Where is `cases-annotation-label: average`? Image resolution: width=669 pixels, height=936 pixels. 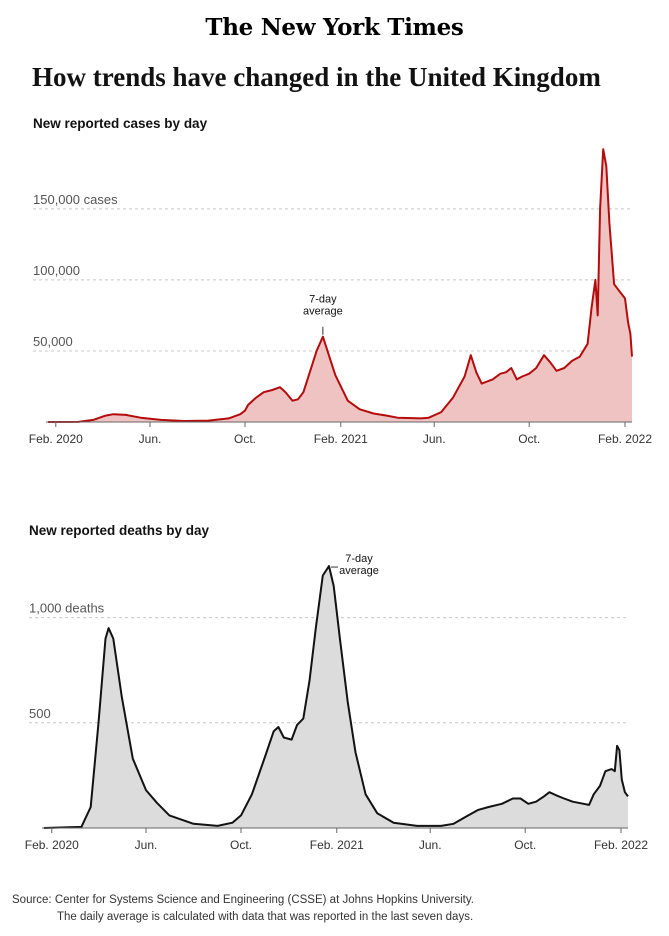
cases-annotation-label: average is located at coordinates (323, 312).